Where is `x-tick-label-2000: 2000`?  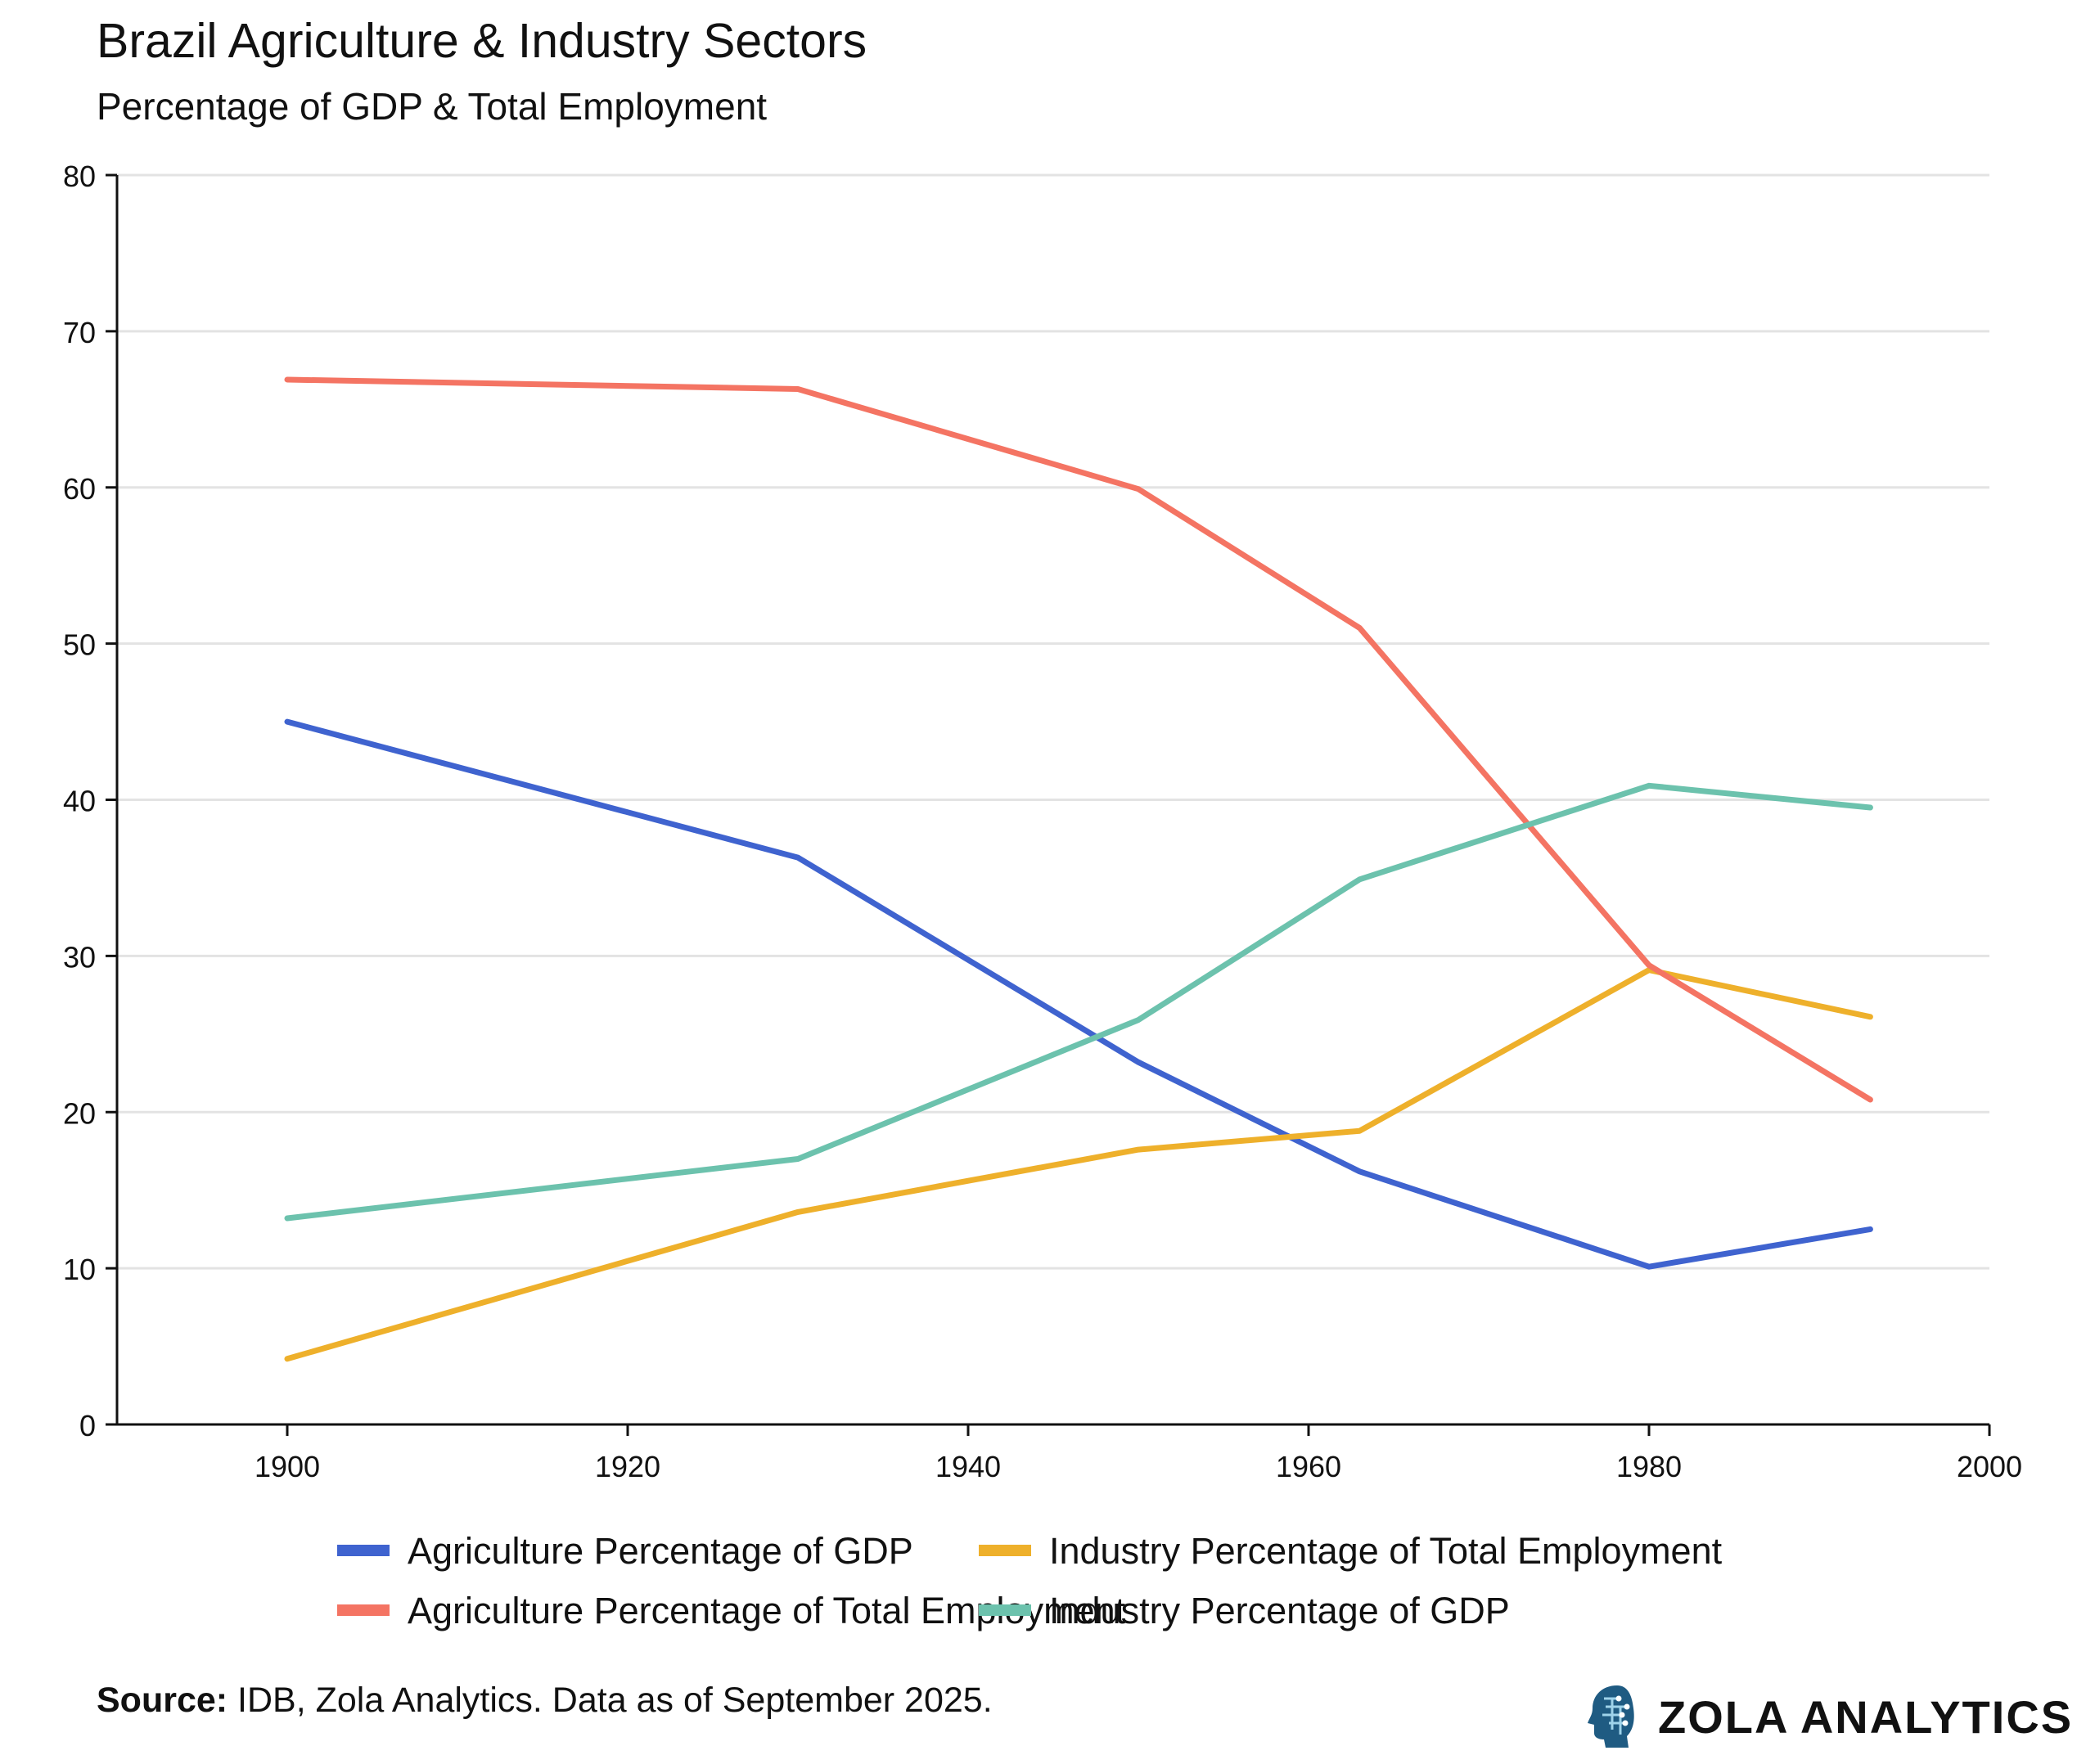 x-tick-label-2000: 2000 is located at coordinates (1989, 1467).